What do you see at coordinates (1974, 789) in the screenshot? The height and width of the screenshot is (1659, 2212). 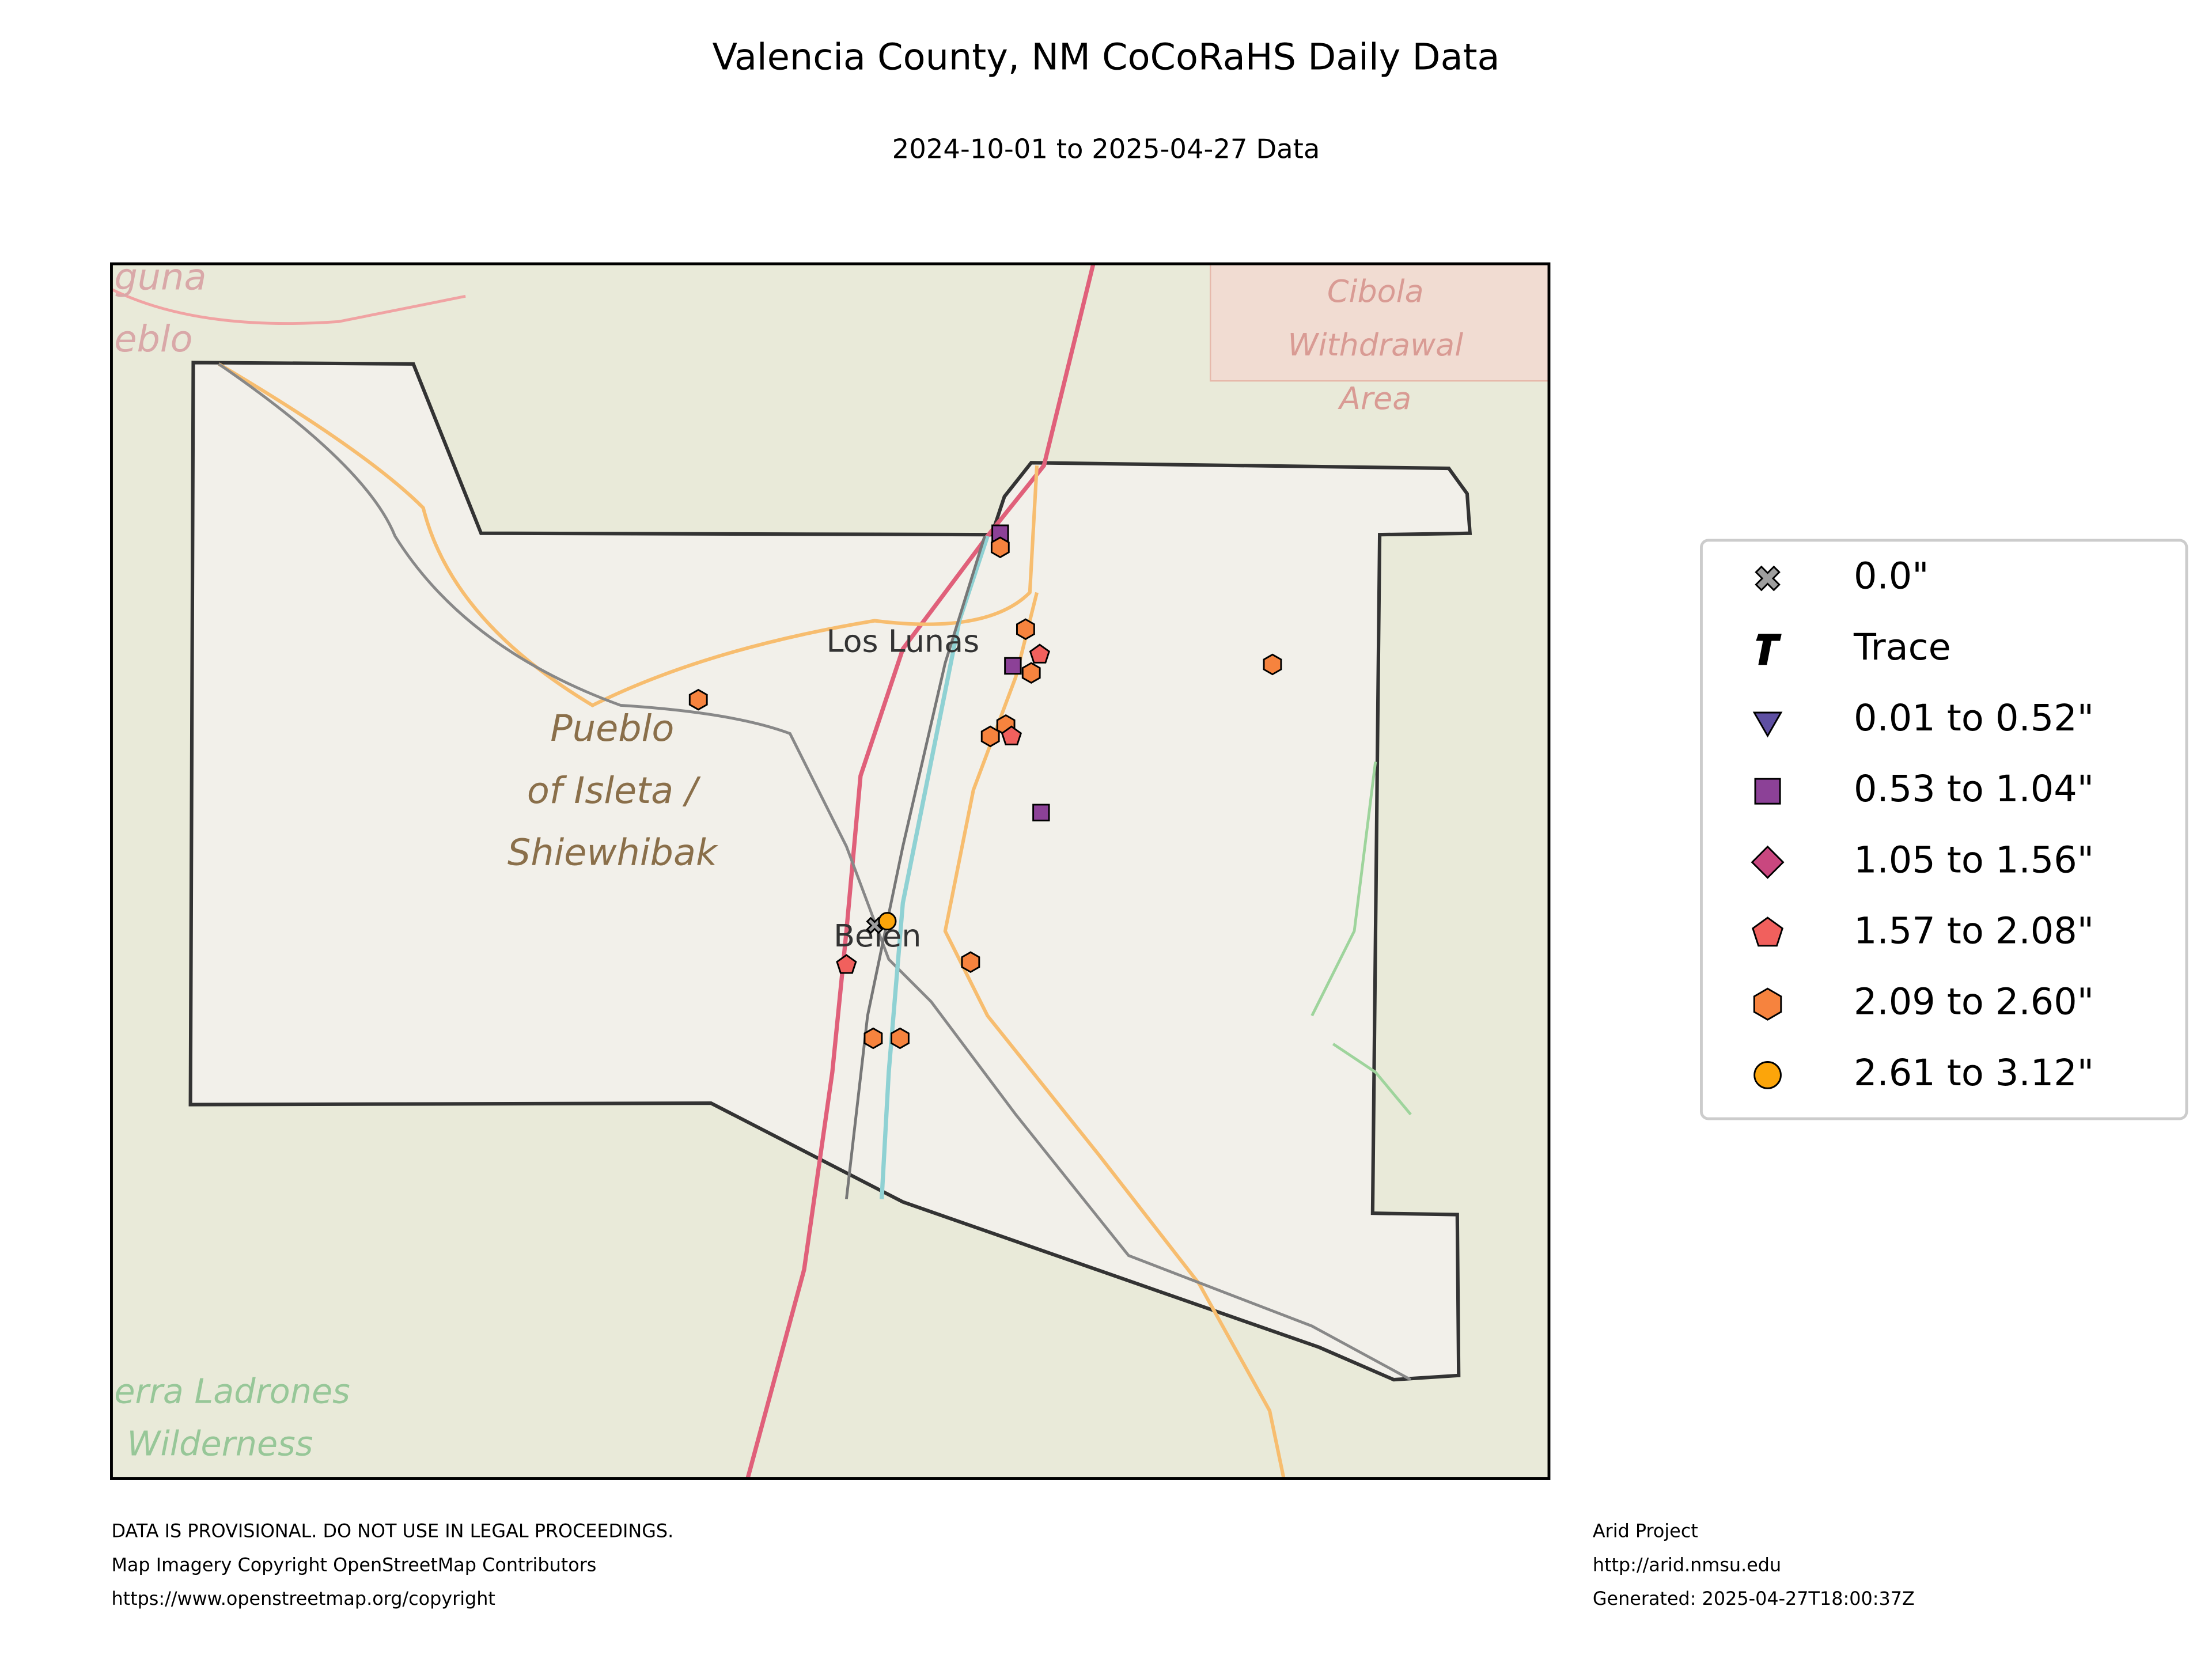 I see `legend-label: 0.53 to 1.04"` at bounding box center [1974, 789].